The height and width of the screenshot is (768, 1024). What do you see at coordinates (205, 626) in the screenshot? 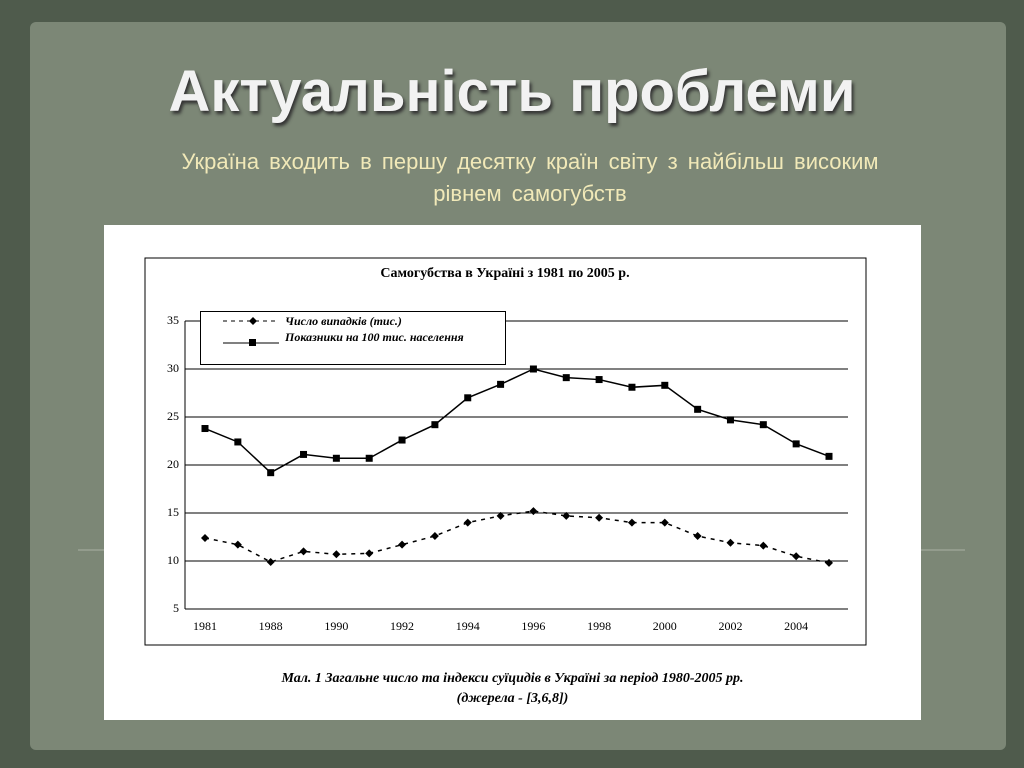
I see `x-tick-label: 1981` at bounding box center [205, 626].